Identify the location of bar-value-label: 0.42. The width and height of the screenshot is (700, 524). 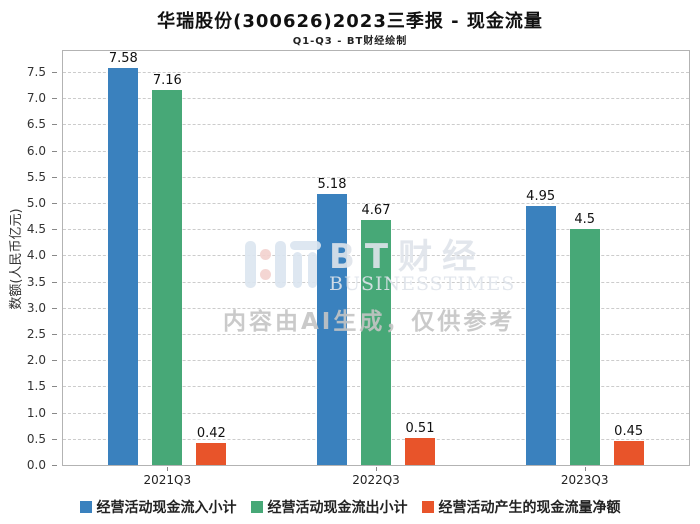
(211, 433).